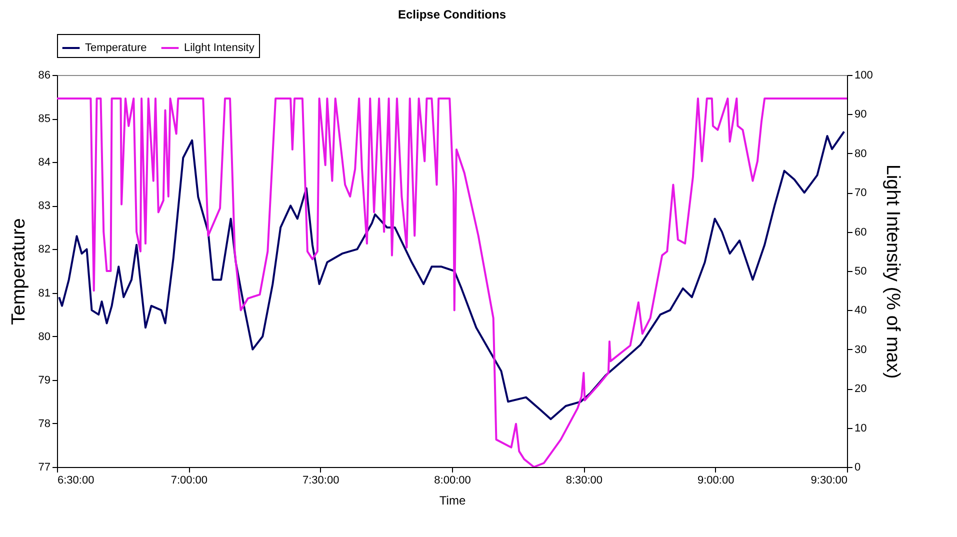  What do you see at coordinates (860, 350) in the screenshot?
I see `y2-tick-label: 30` at bounding box center [860, 350].